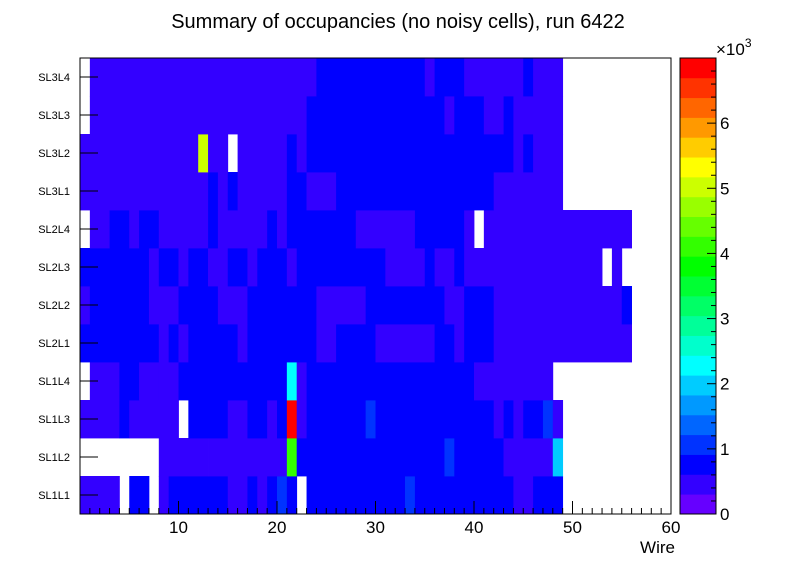 The height and width of the screenshot is (572, 796). What do you see at coordinates (724, 253) in the screenshot?
I see `palette-tick-label: 4` at bounding box center [724, 253].